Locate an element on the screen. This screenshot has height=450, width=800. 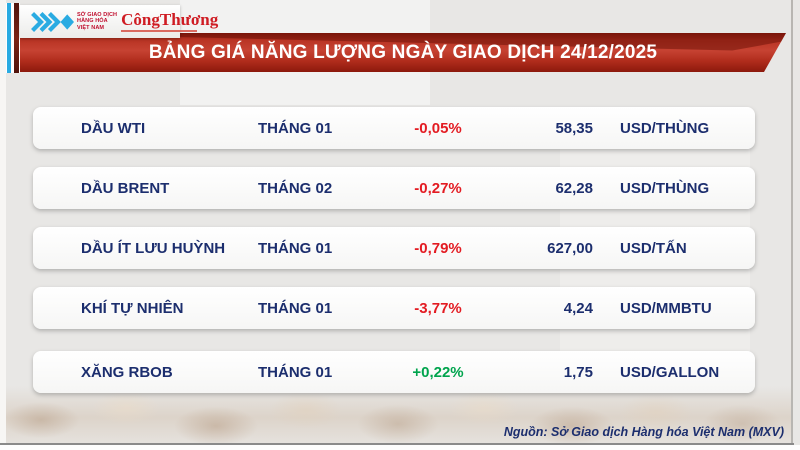
commodity-name: DẦU WTI is located at coordinates (113, 128).